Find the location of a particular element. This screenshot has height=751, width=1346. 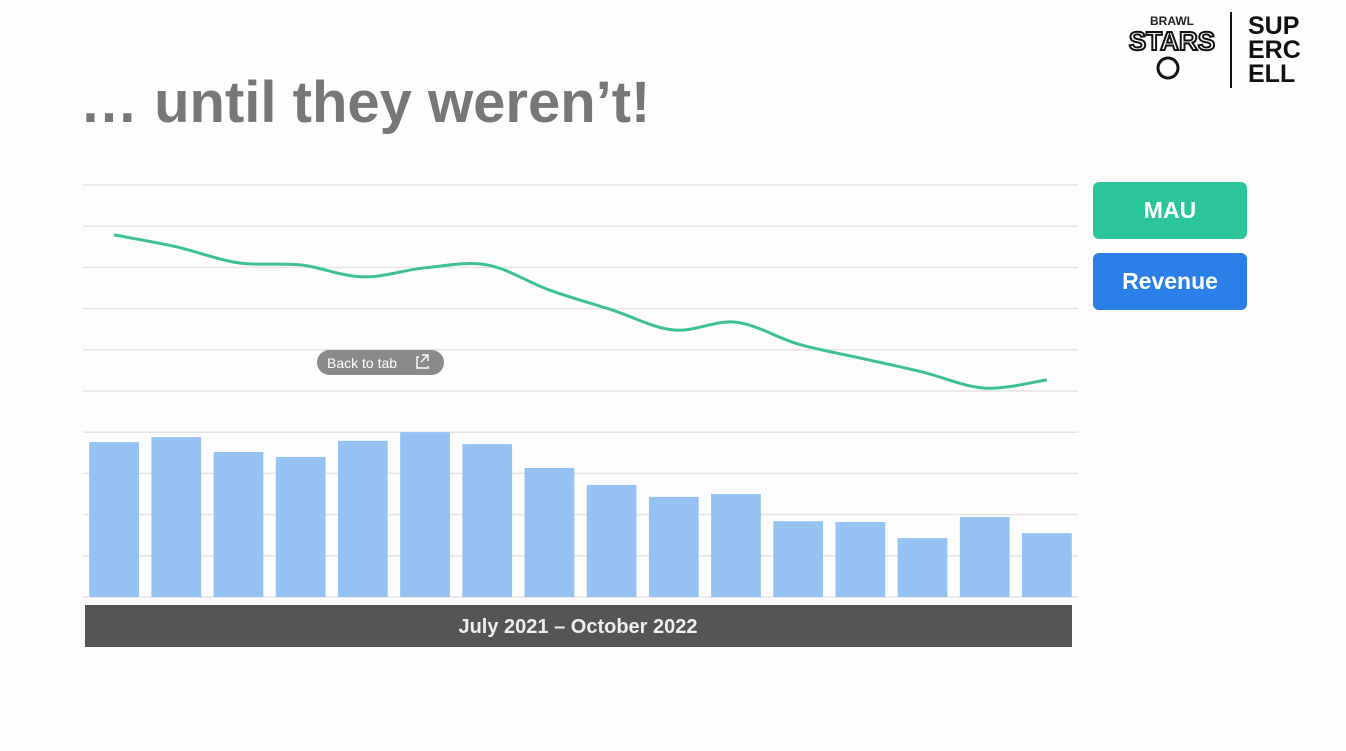

logo-skull is located at coordinates (1168, 68).